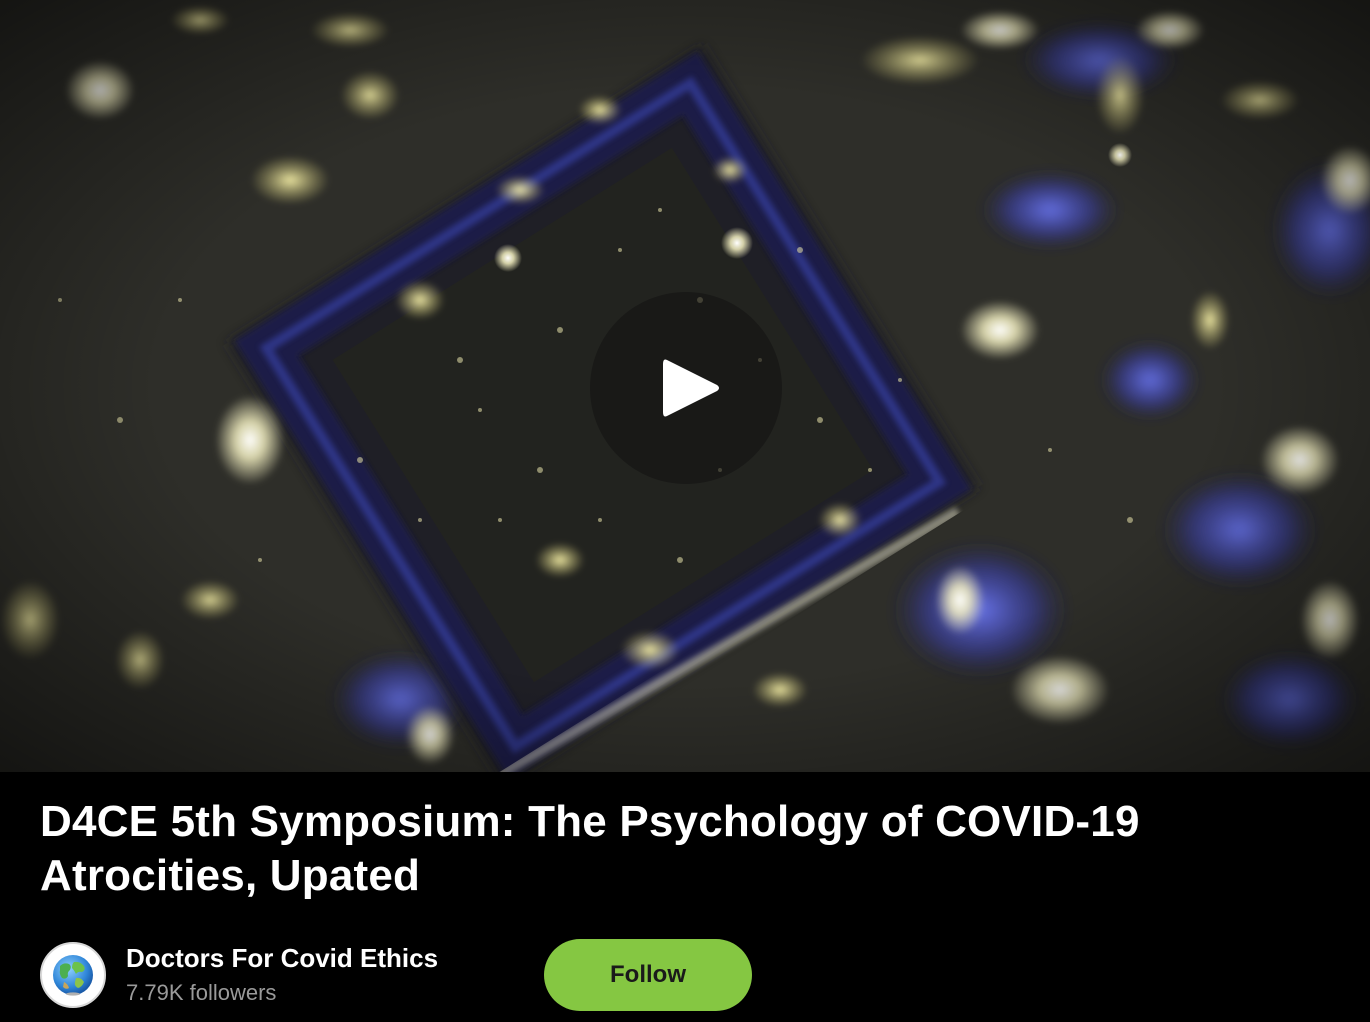  I want to click on play-icon, so click(691, 388).